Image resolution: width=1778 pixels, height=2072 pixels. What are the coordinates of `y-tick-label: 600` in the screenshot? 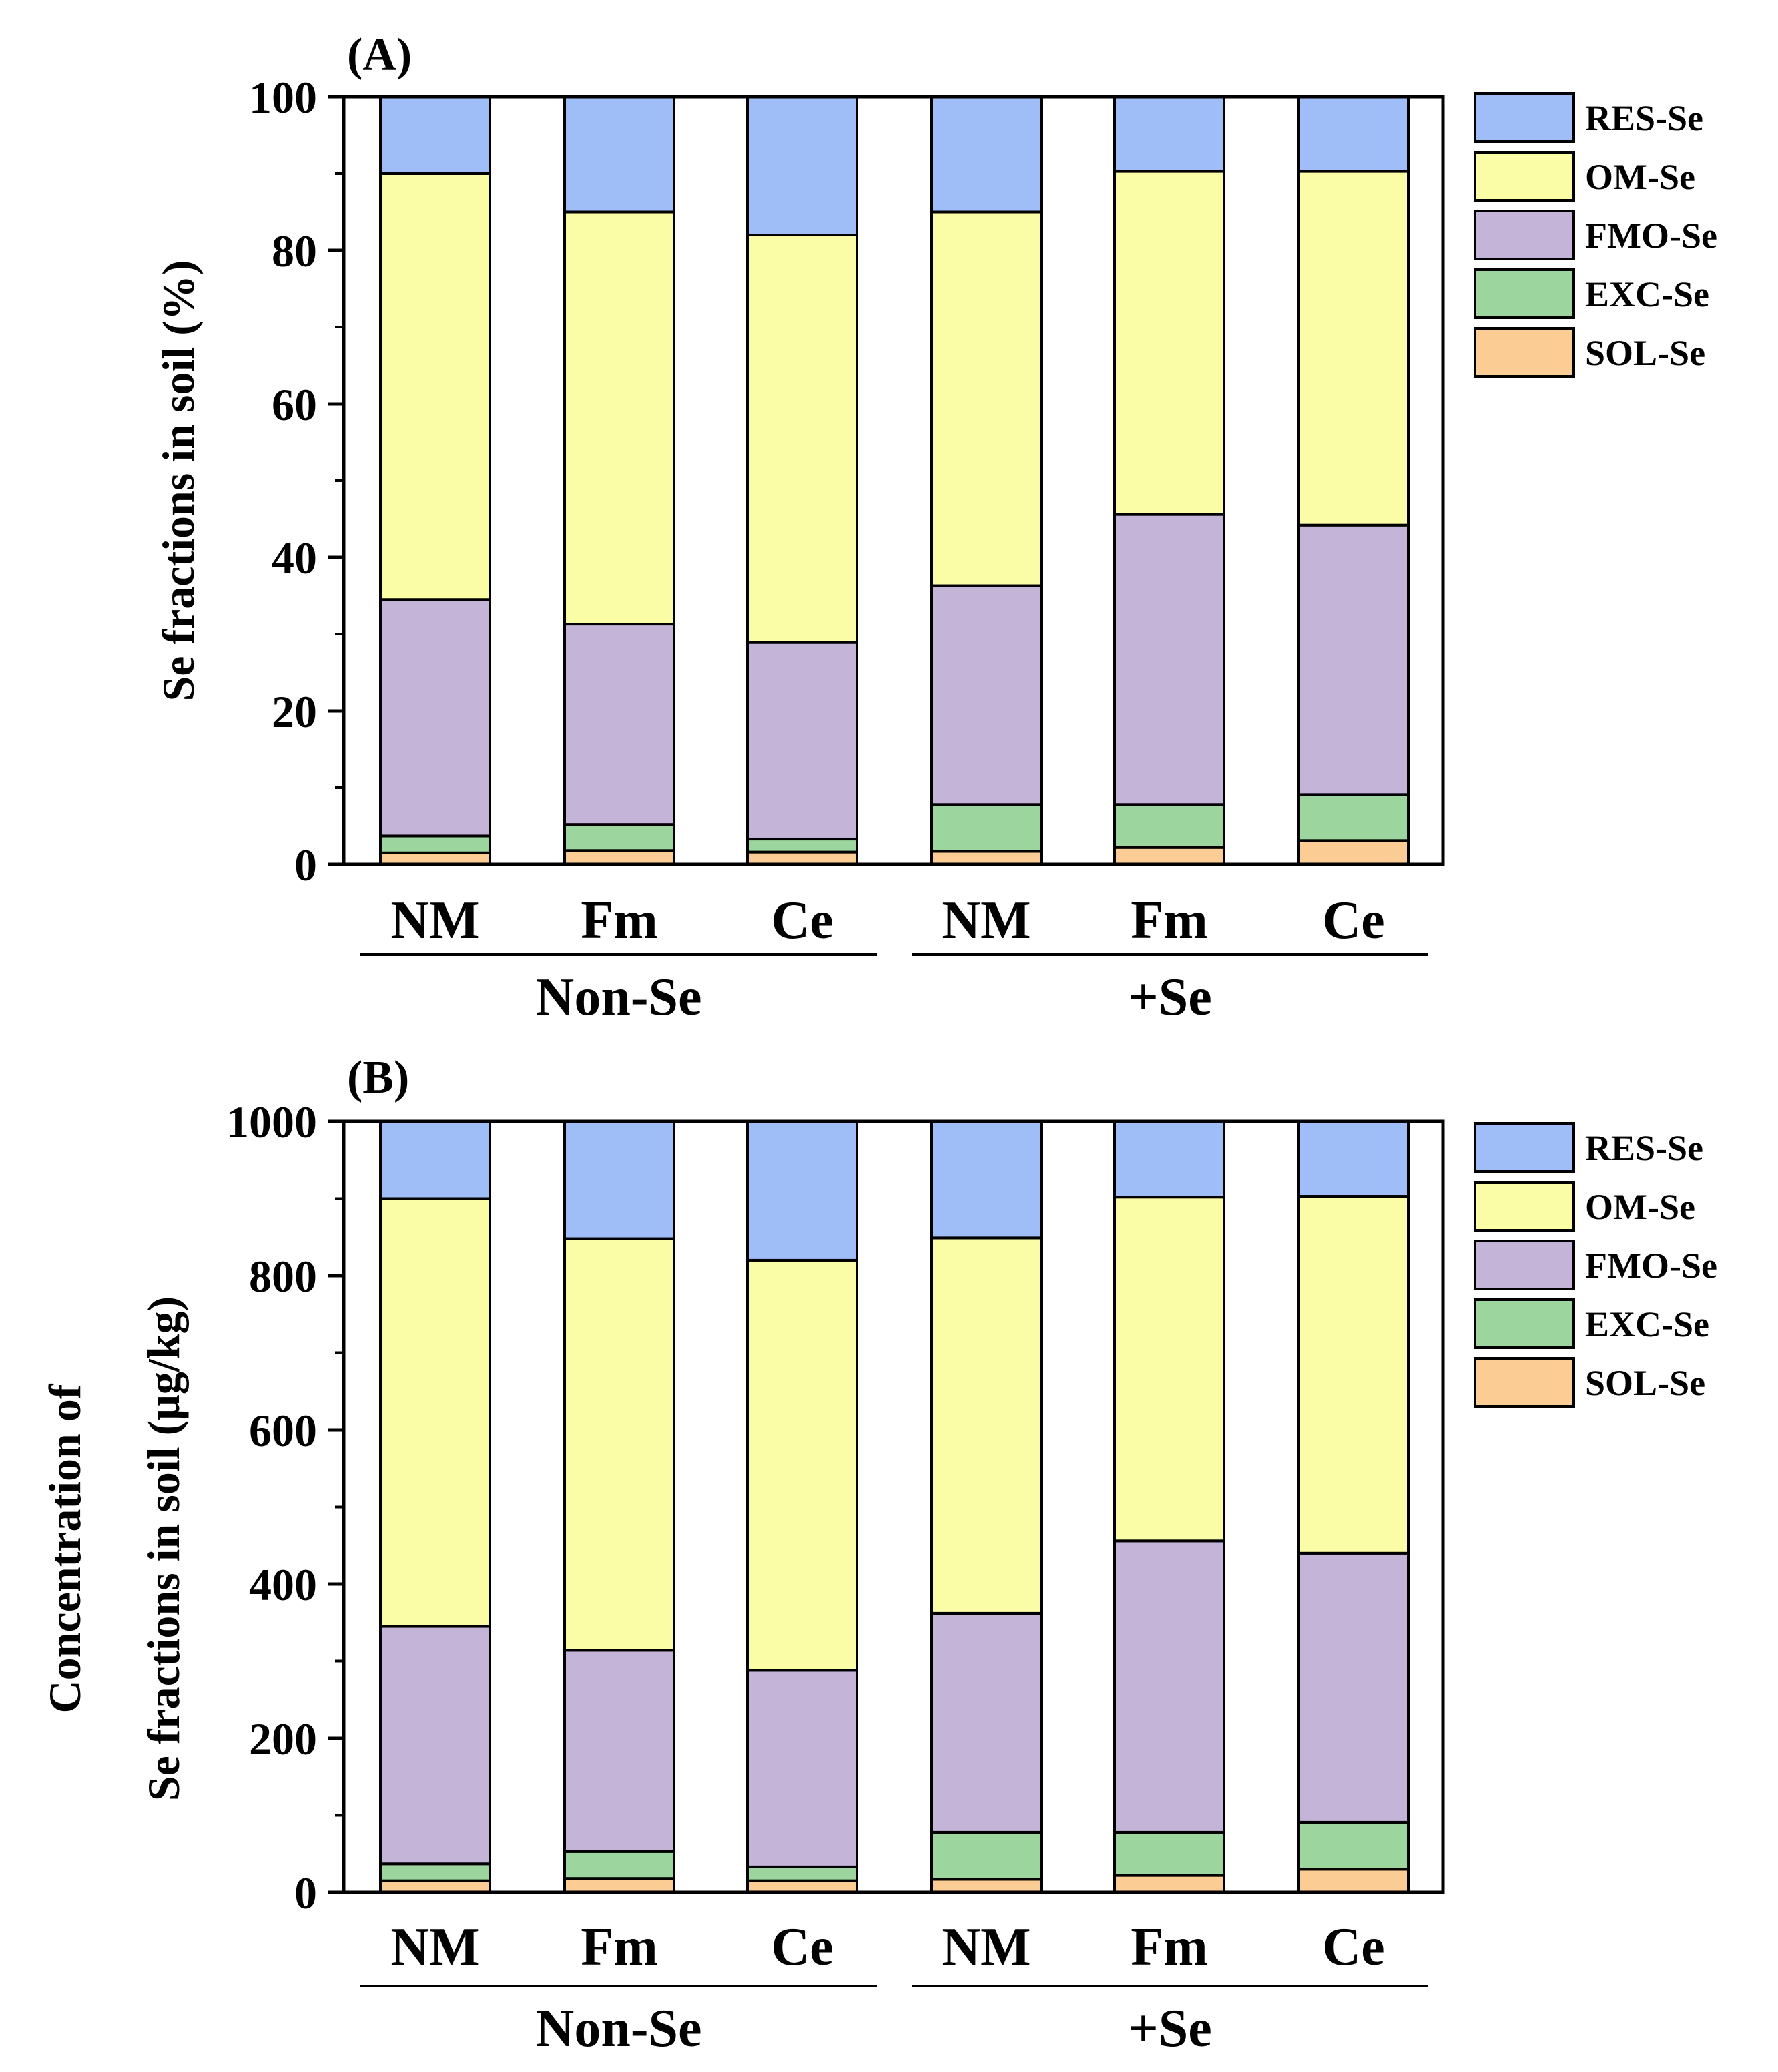 It's located at (283, 1430).